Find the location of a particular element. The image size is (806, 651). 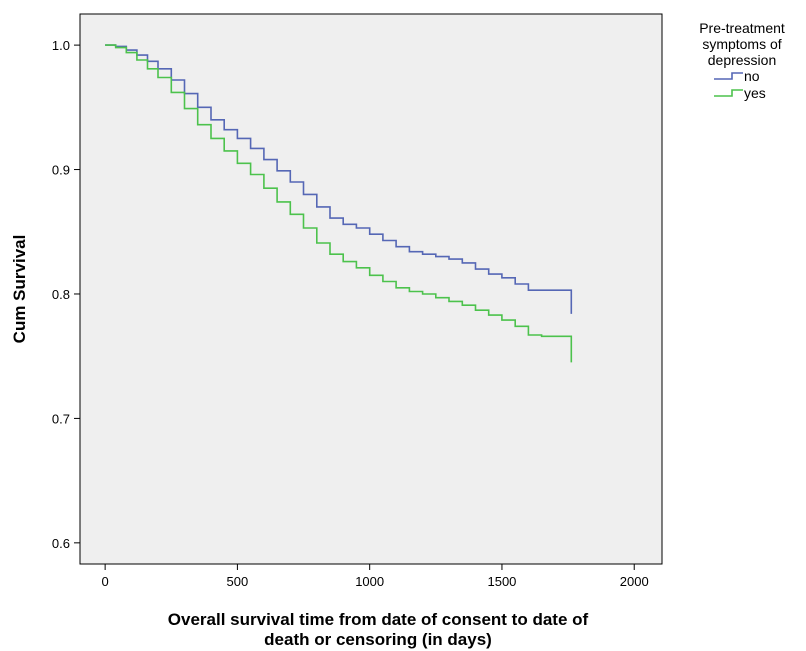

legend-item-no: no is located at coordinates (760, 76).